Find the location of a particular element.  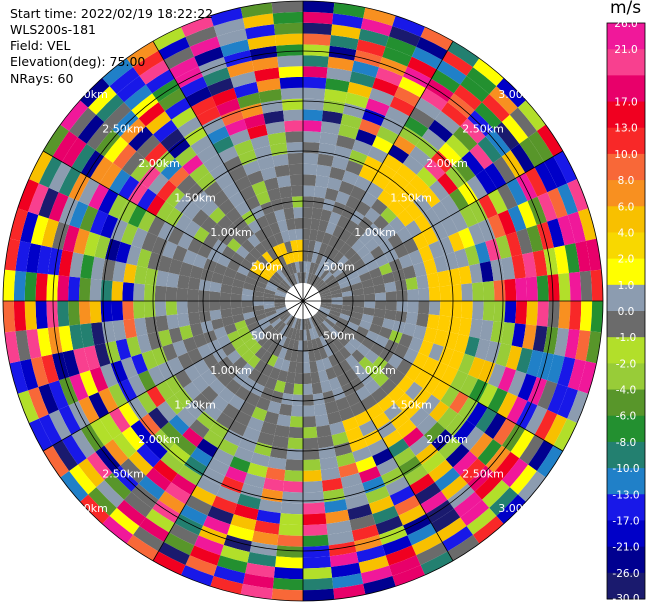

range-ring-label: 500m is located at coordinates (339, 336).